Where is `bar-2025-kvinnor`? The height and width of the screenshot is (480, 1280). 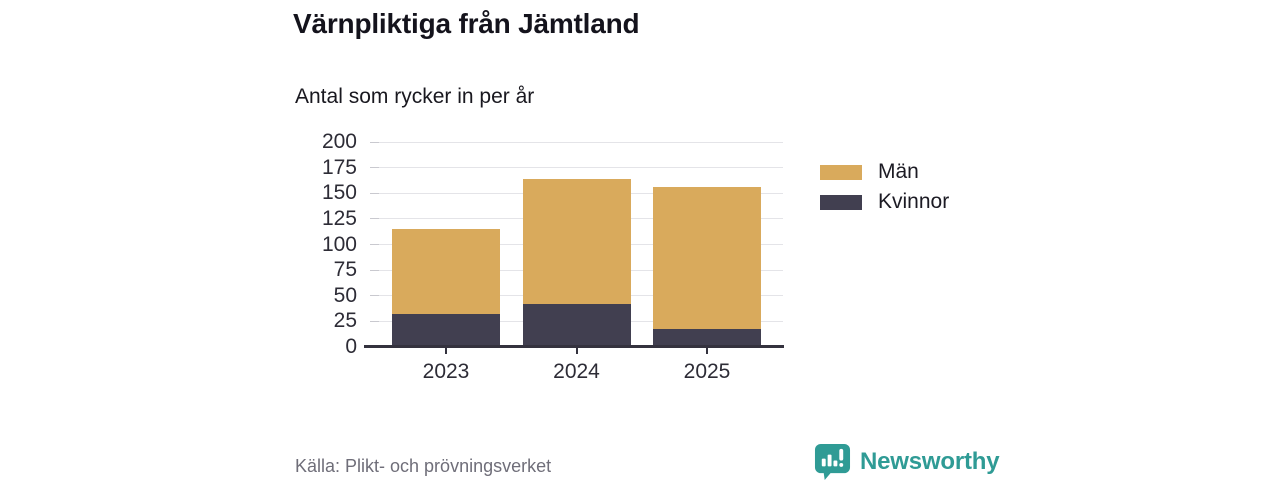 bar-2025-kvinnor is located at coordinates (707, 338).